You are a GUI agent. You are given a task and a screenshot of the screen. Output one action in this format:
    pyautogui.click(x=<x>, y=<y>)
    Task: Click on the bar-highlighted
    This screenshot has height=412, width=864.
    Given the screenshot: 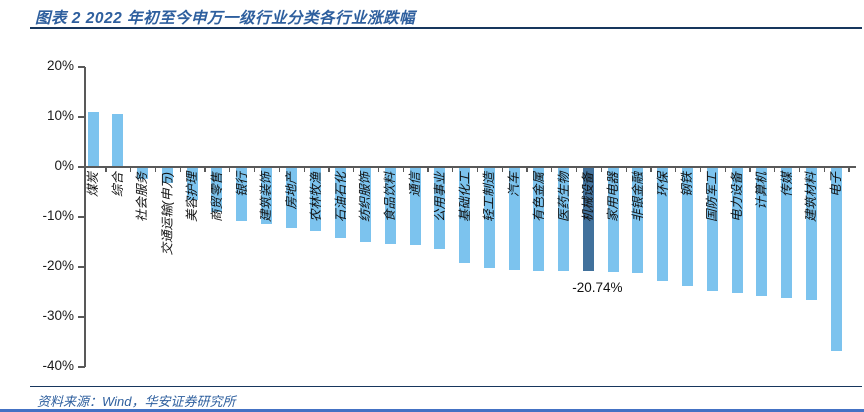 What is the action you would take?
    pyautogui.click(x=588, y=219)
    